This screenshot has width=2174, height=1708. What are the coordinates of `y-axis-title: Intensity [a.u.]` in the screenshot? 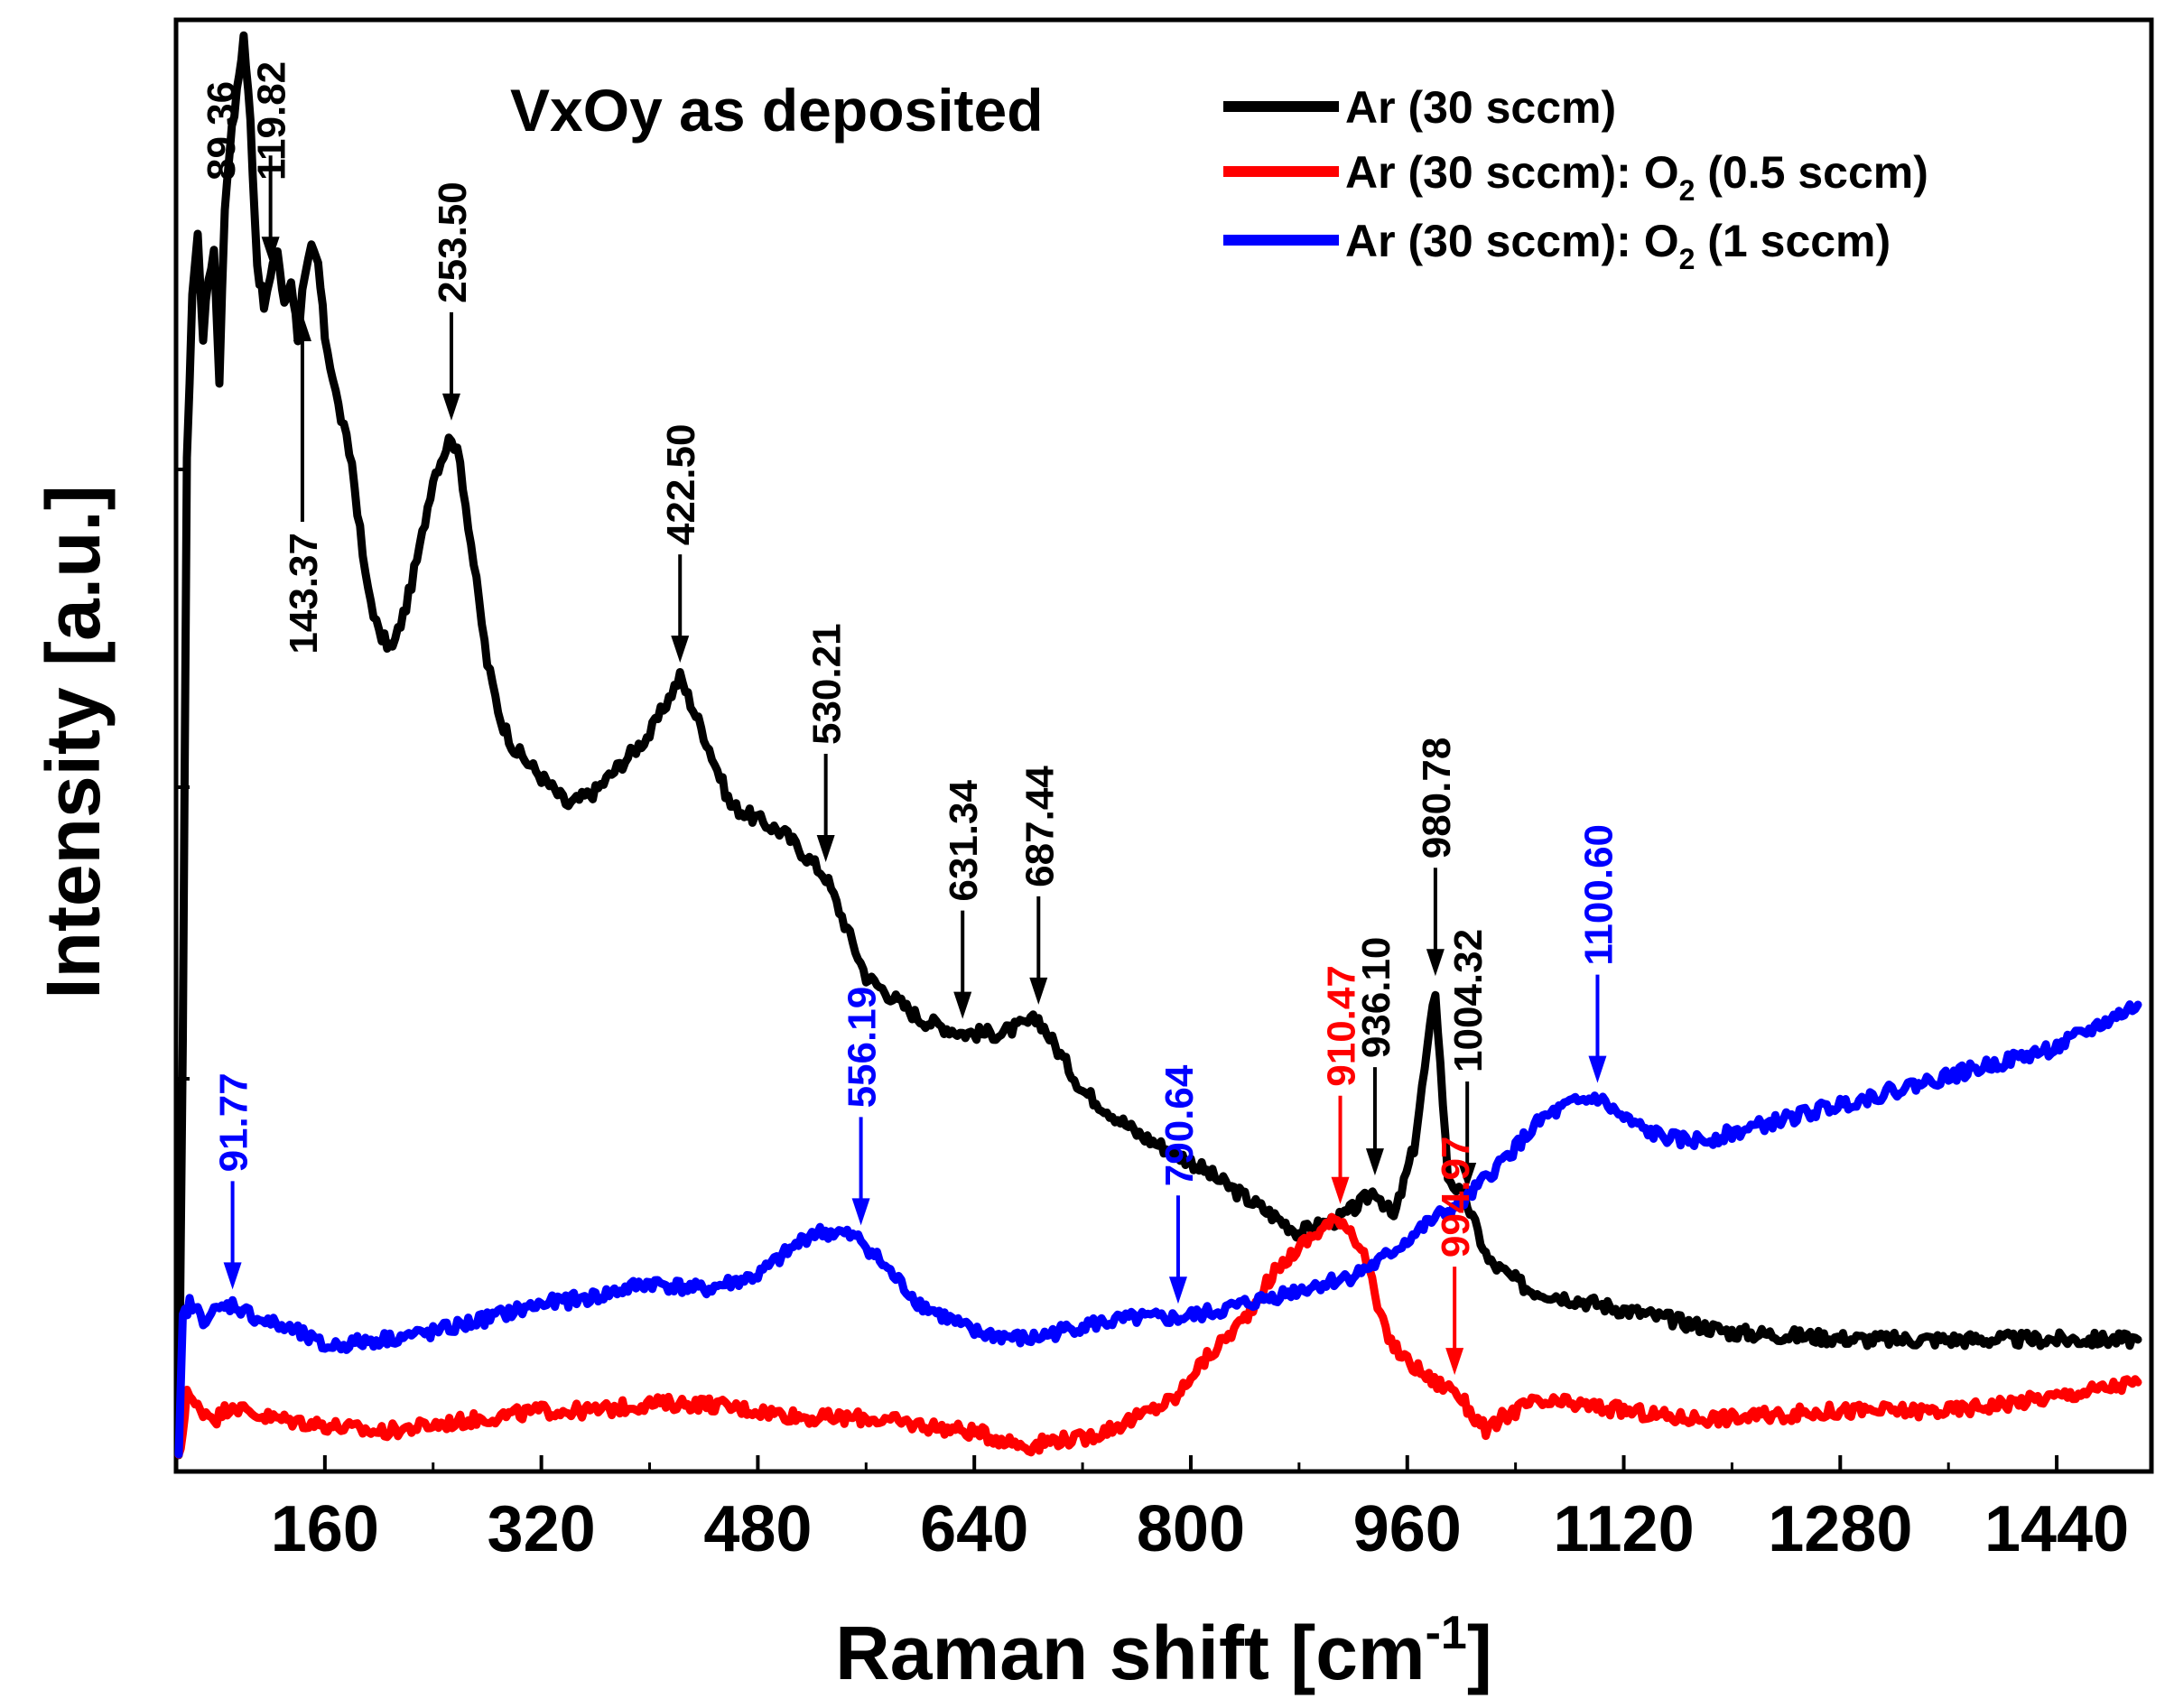 It's located at (74, 741).